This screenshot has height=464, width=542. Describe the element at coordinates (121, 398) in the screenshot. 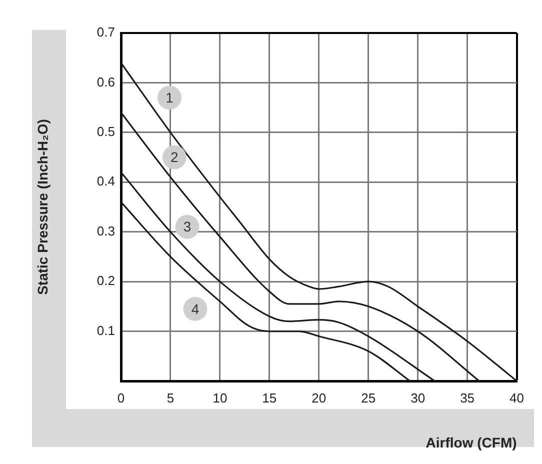

I see `x-tick-label: 0` at that location.